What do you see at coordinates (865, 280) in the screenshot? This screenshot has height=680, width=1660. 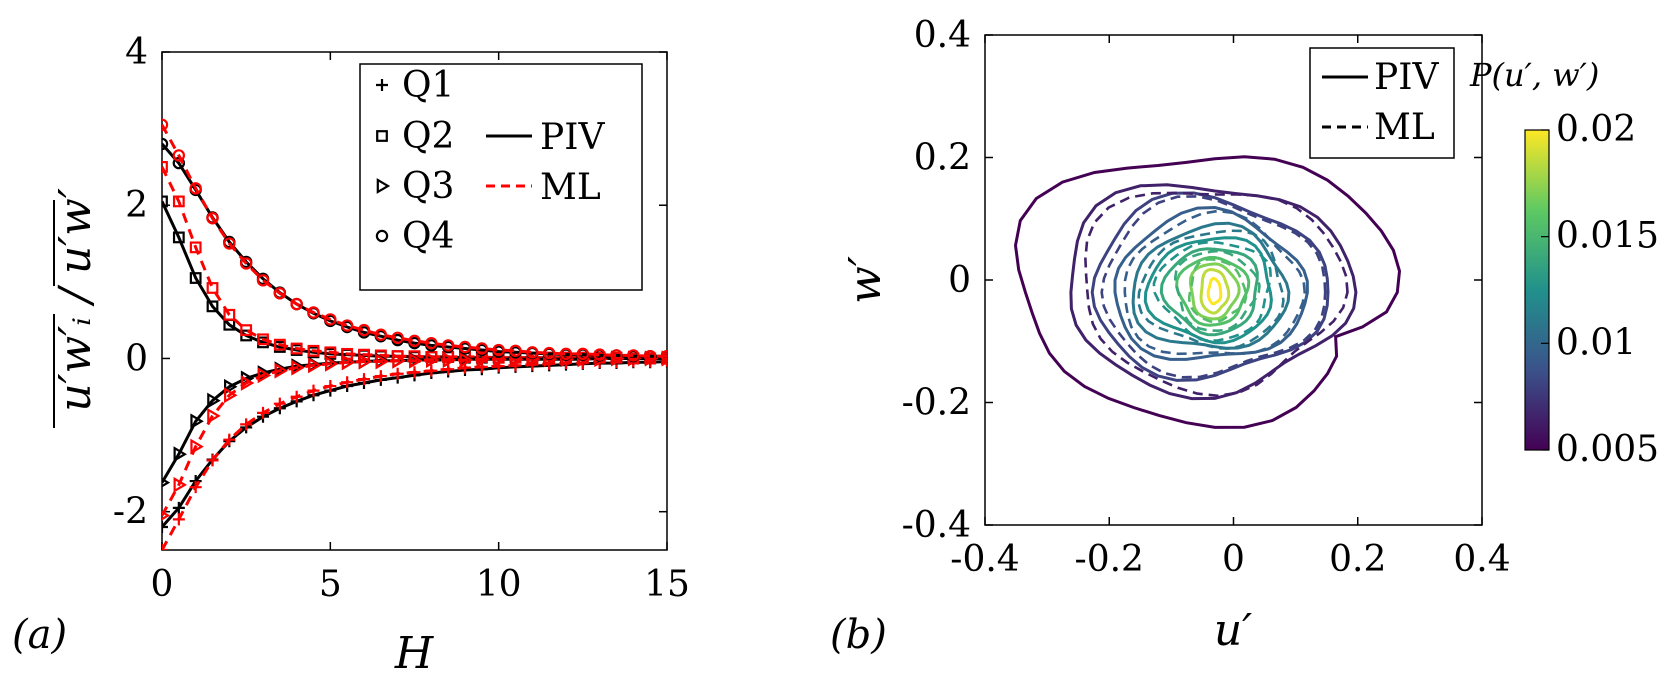 I see `panel-b-ylabel: w′` at bounding box center [865, 280].